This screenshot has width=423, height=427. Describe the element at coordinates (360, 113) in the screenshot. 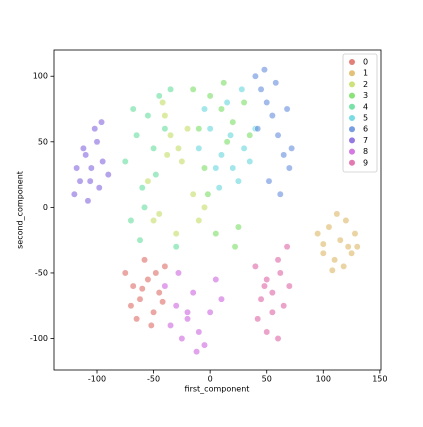

I see `legend-box` at that location.